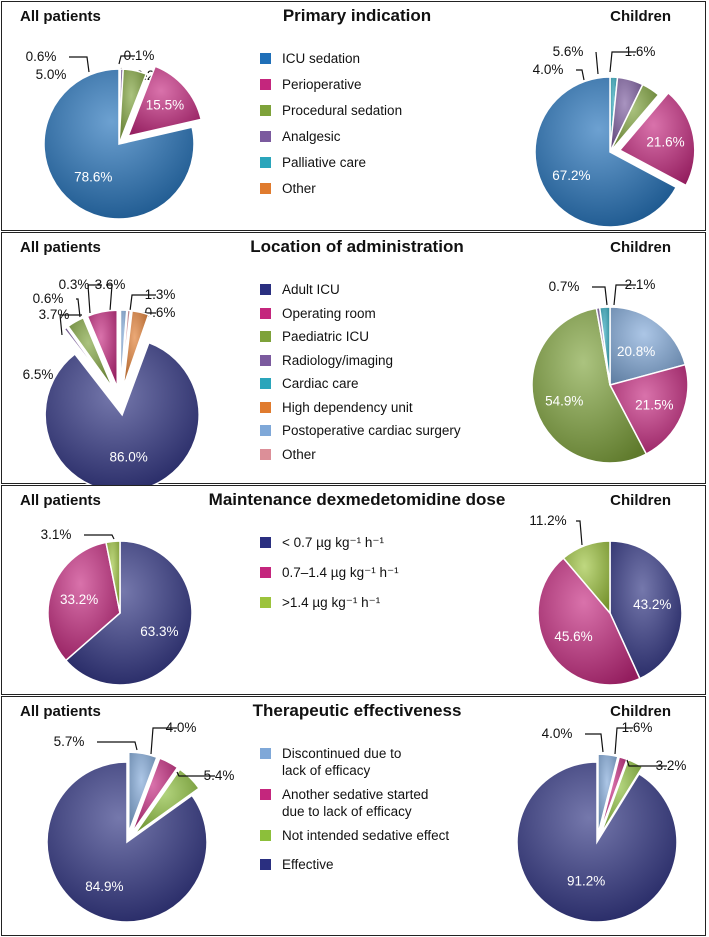 This screenshot has height=937, width=709. Describe the element at coordinates (308, 864) in the screenshot. I see `legend-label-line: Effective` at that location.